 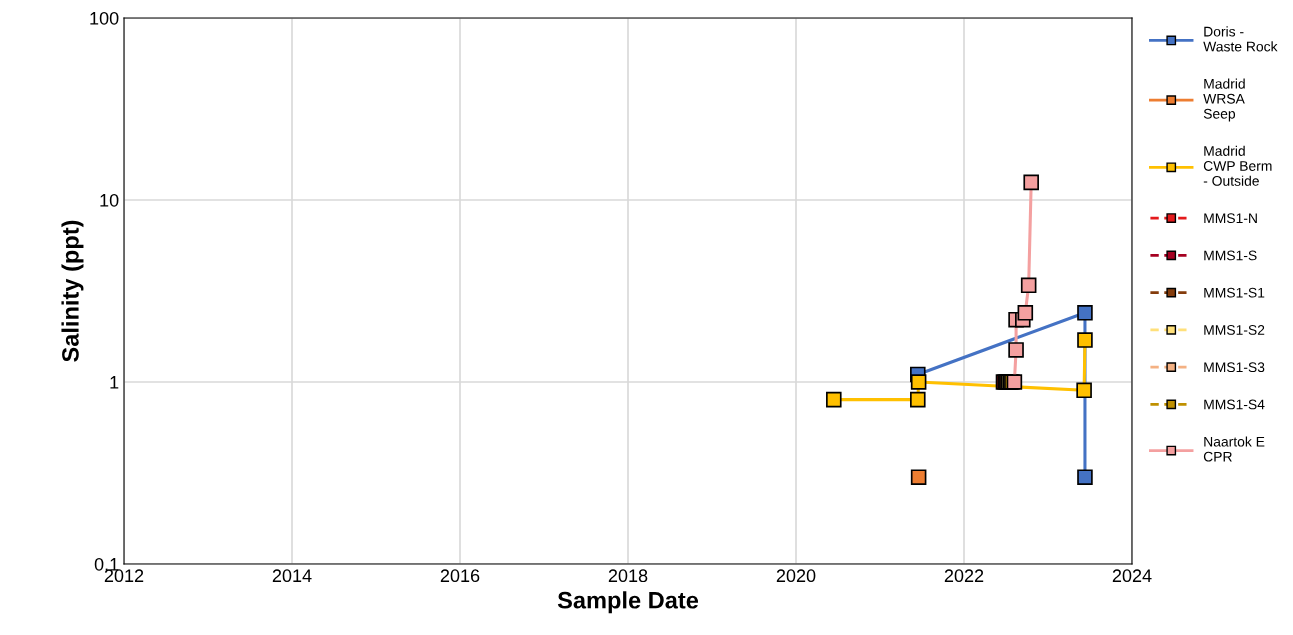 I want to click on y-tick-label: 10, so click(x=109, y=200).